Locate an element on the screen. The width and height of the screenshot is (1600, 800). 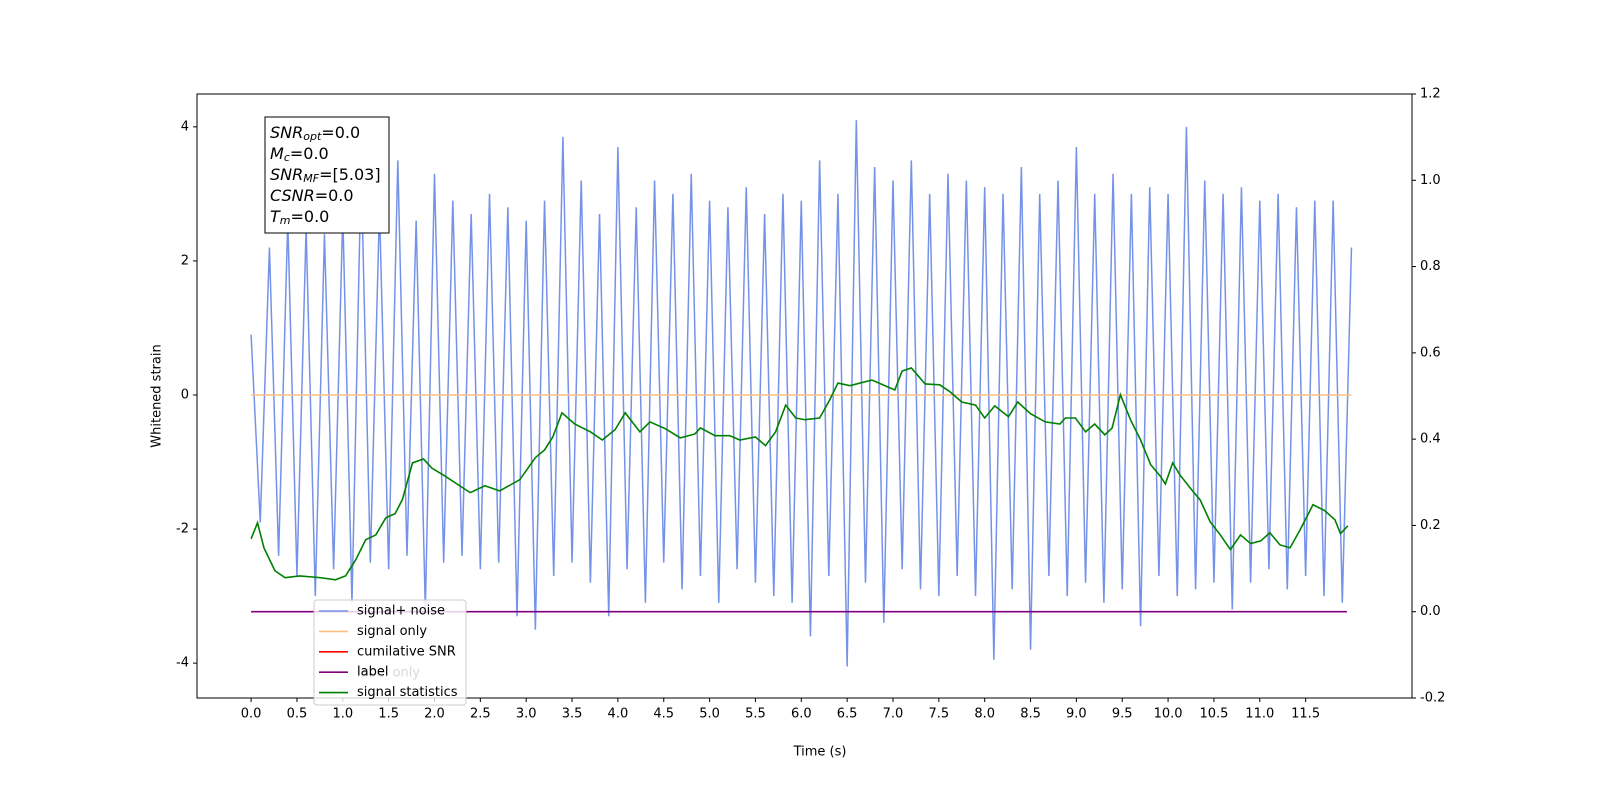
annotation: Mc=0.0 is located at coordinates (299, 154).